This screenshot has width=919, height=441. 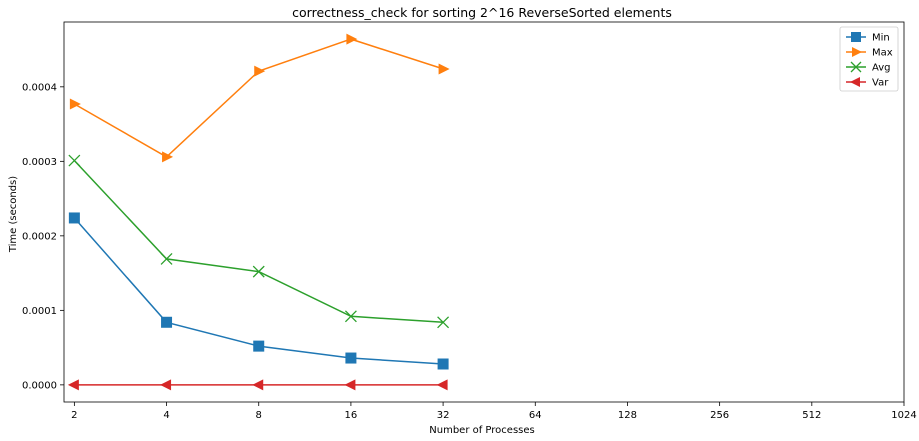 I want to click on y-axis: 0.0000 0.0001 0.0002 0.0003 0.0004, so click(x=43, y=236).